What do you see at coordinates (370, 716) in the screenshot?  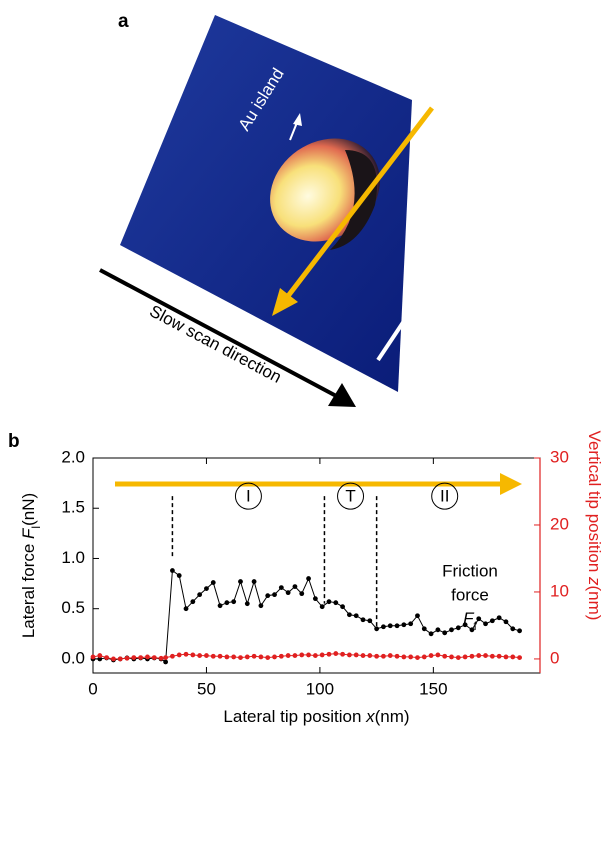 I see `x-axis-label-part: x` at bounding box center [370, 716].